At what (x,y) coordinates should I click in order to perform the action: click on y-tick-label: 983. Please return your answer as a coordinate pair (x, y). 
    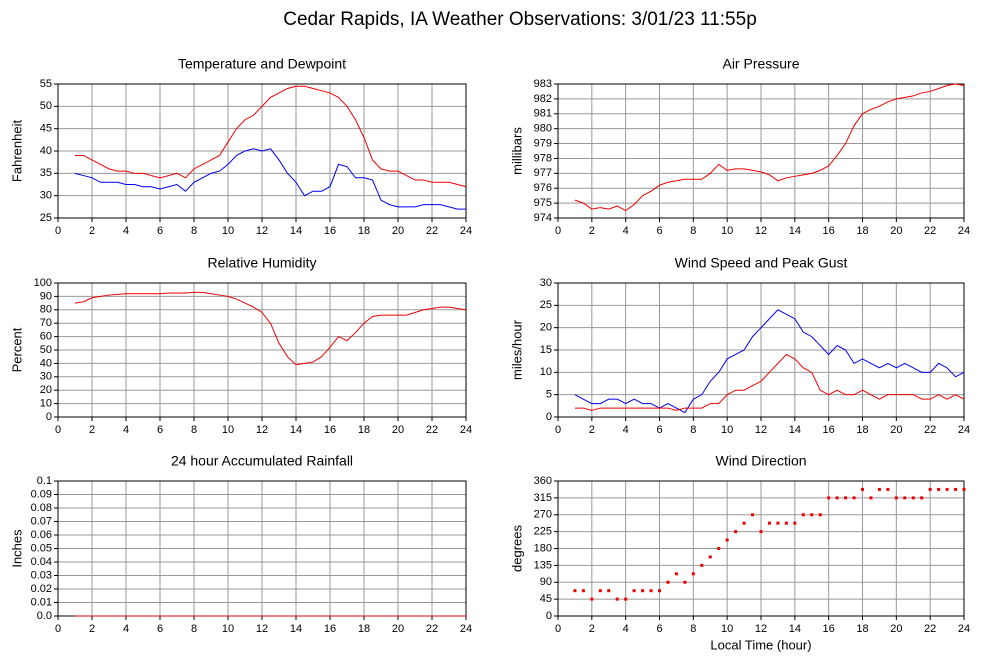
    Looking at the image, I should click on (543, 84).